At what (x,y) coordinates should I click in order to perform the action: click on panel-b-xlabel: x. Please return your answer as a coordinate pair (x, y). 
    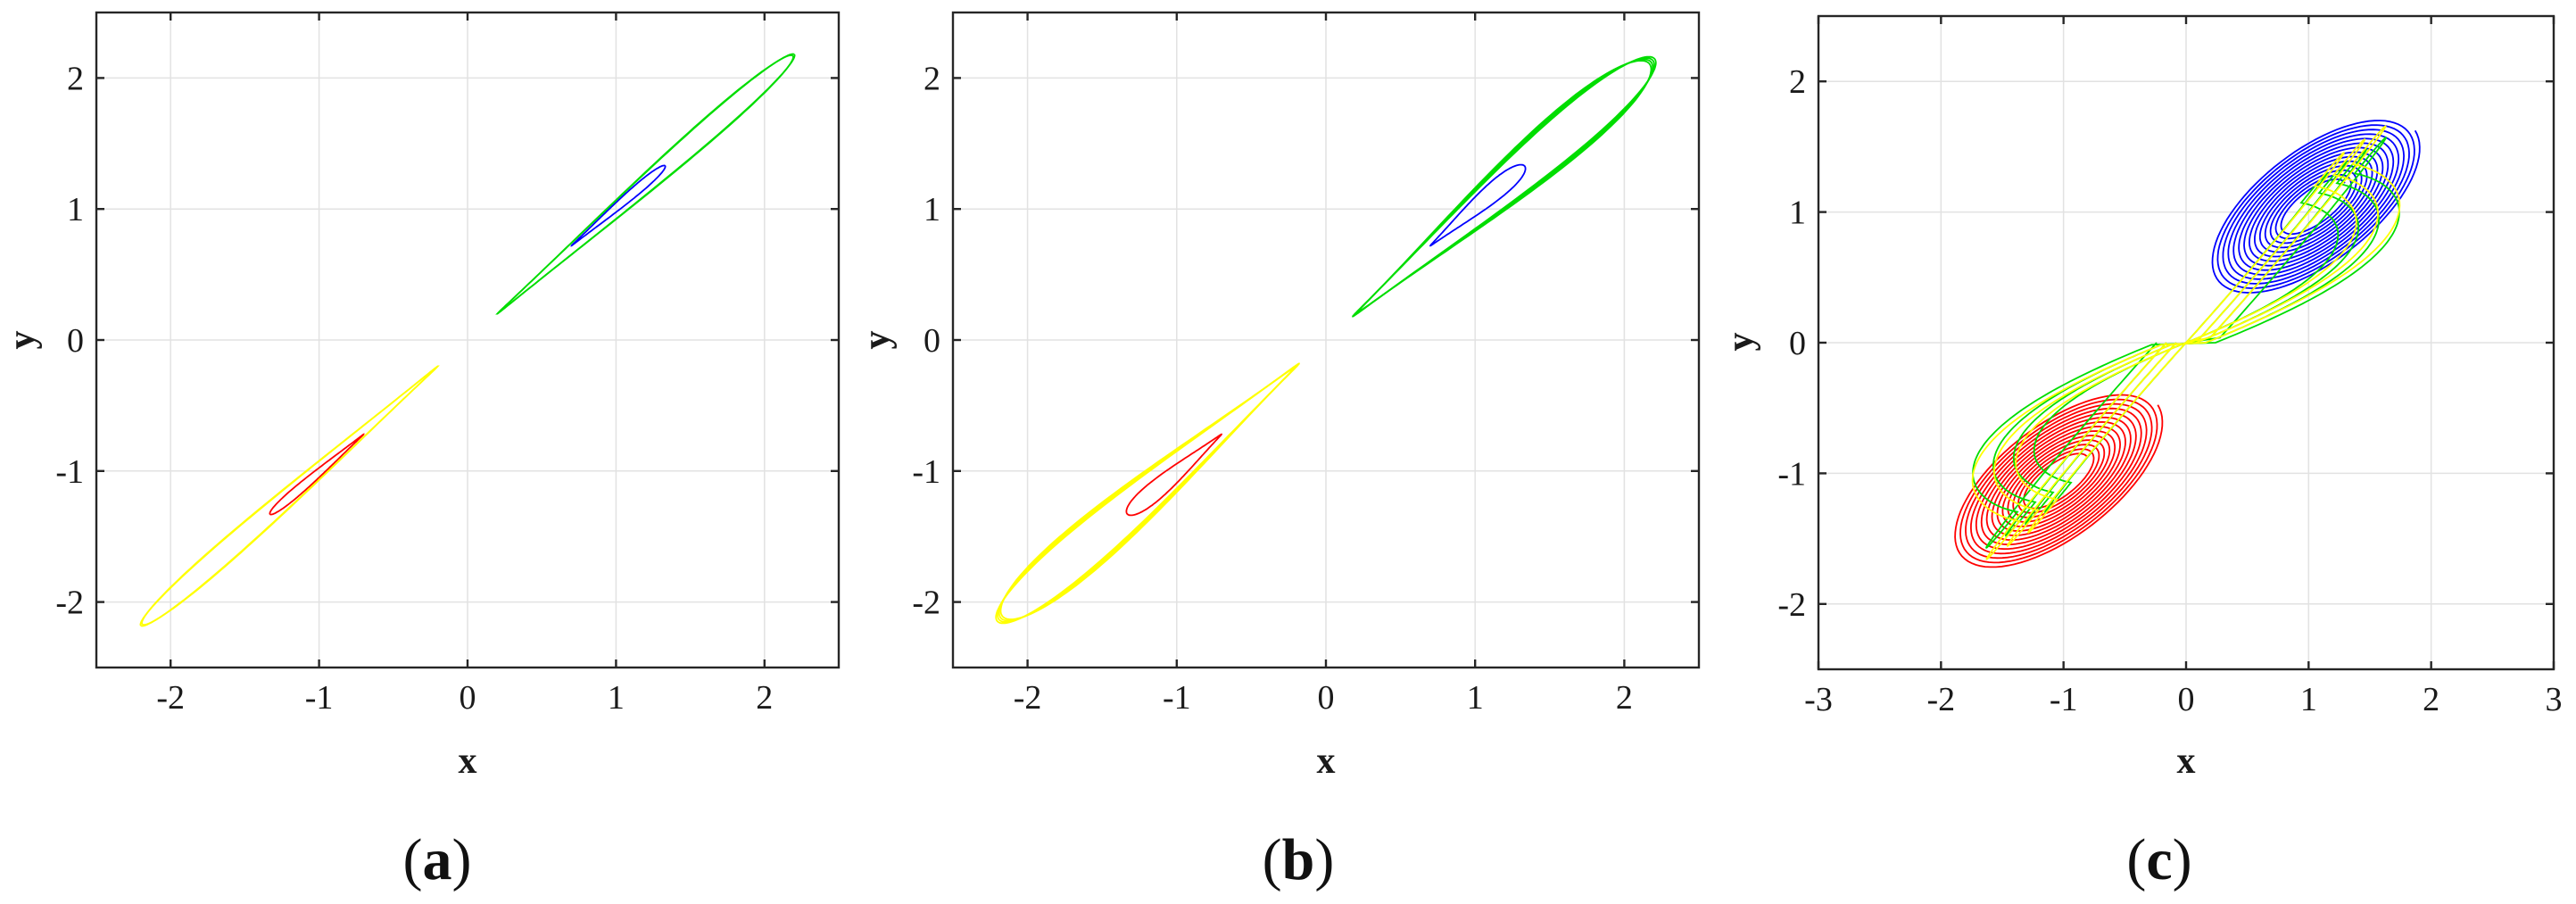
    Looking at the image, I should click on (1326, 762).